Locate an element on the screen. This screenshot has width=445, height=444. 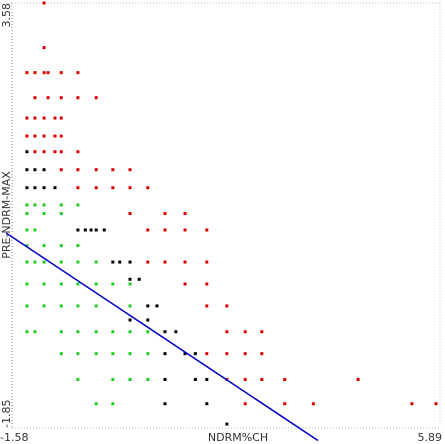
y-axis-label: PRE-NDRM-MAX is located at coordinates (6, 215).